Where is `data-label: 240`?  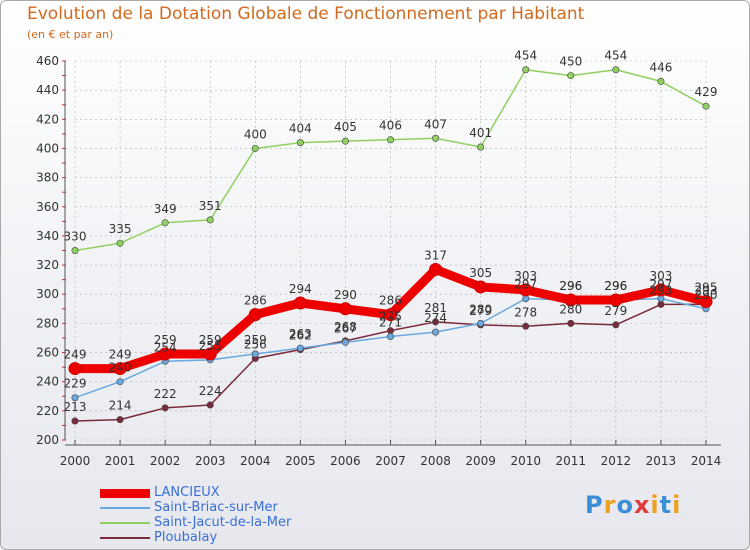
data-label: 240 is located at coordinates (120, 368).